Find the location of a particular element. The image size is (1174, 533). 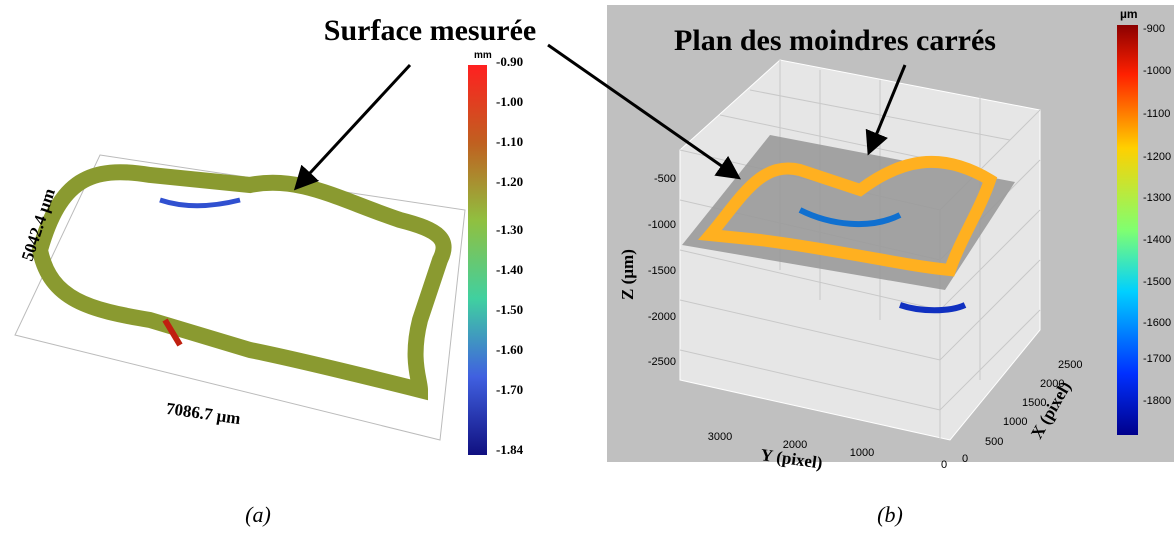

callout: Plan des moindres carrés is located at coordinates (835, 40).